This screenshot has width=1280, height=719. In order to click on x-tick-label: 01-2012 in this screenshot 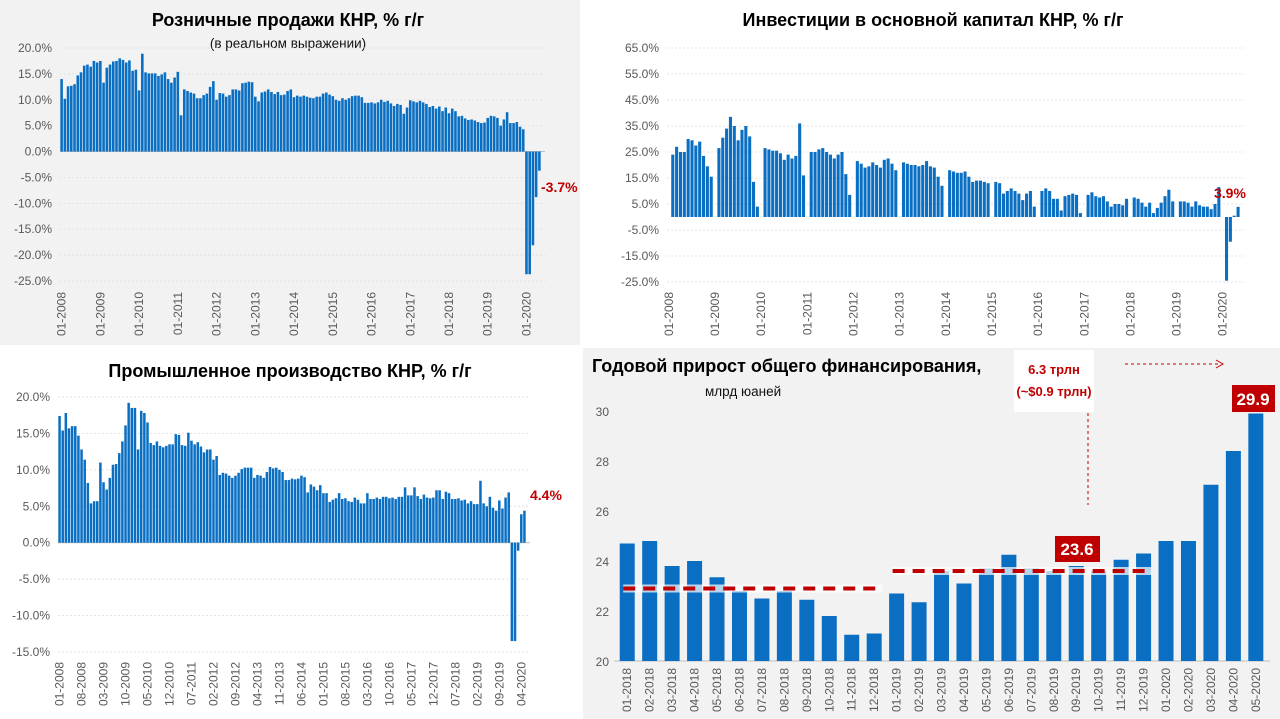, I will do `click(217, 314)`.